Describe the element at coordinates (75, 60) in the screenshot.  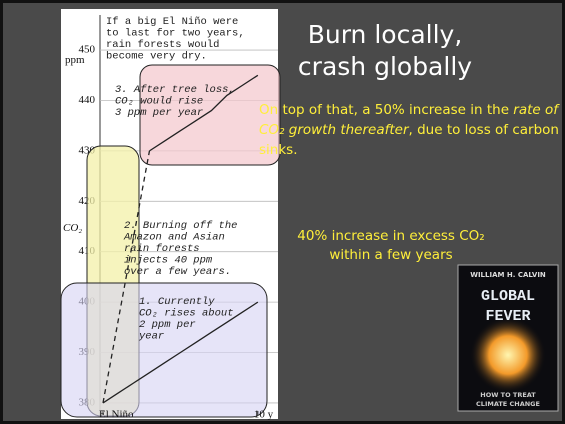
I see `y-unit: ppm` at that location.